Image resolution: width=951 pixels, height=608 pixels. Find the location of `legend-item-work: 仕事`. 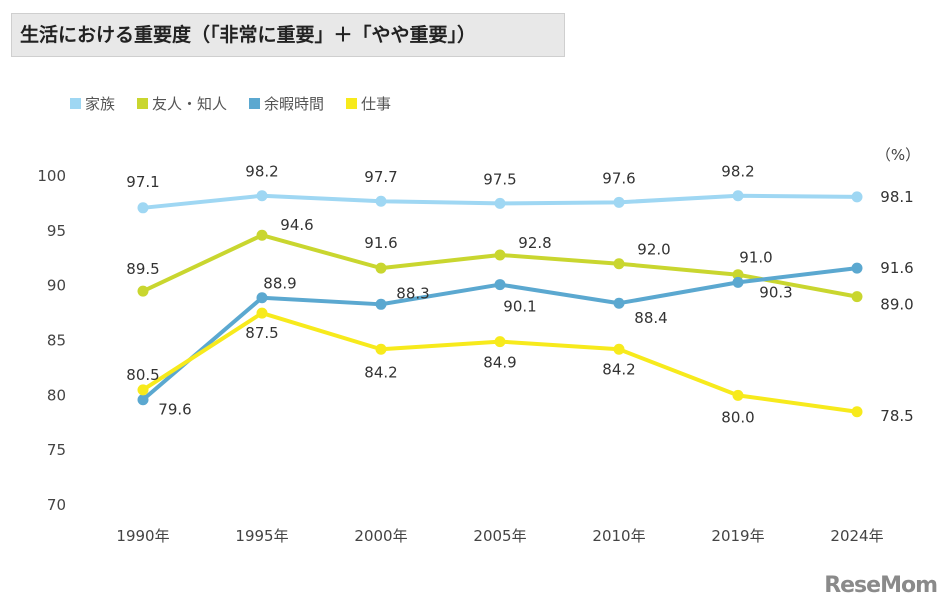

legend-item-work: 仕事 is located at coordinates (368, 103).